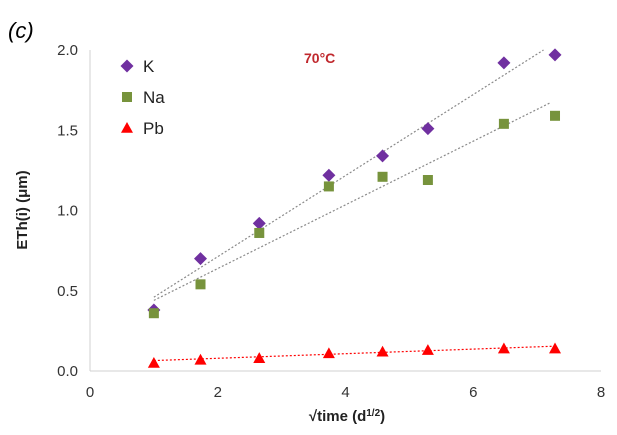  What do you see at coordinates (601, 392) in the screenshot?
I see `x-tick-label: 8` at bounding box center [601, 392].